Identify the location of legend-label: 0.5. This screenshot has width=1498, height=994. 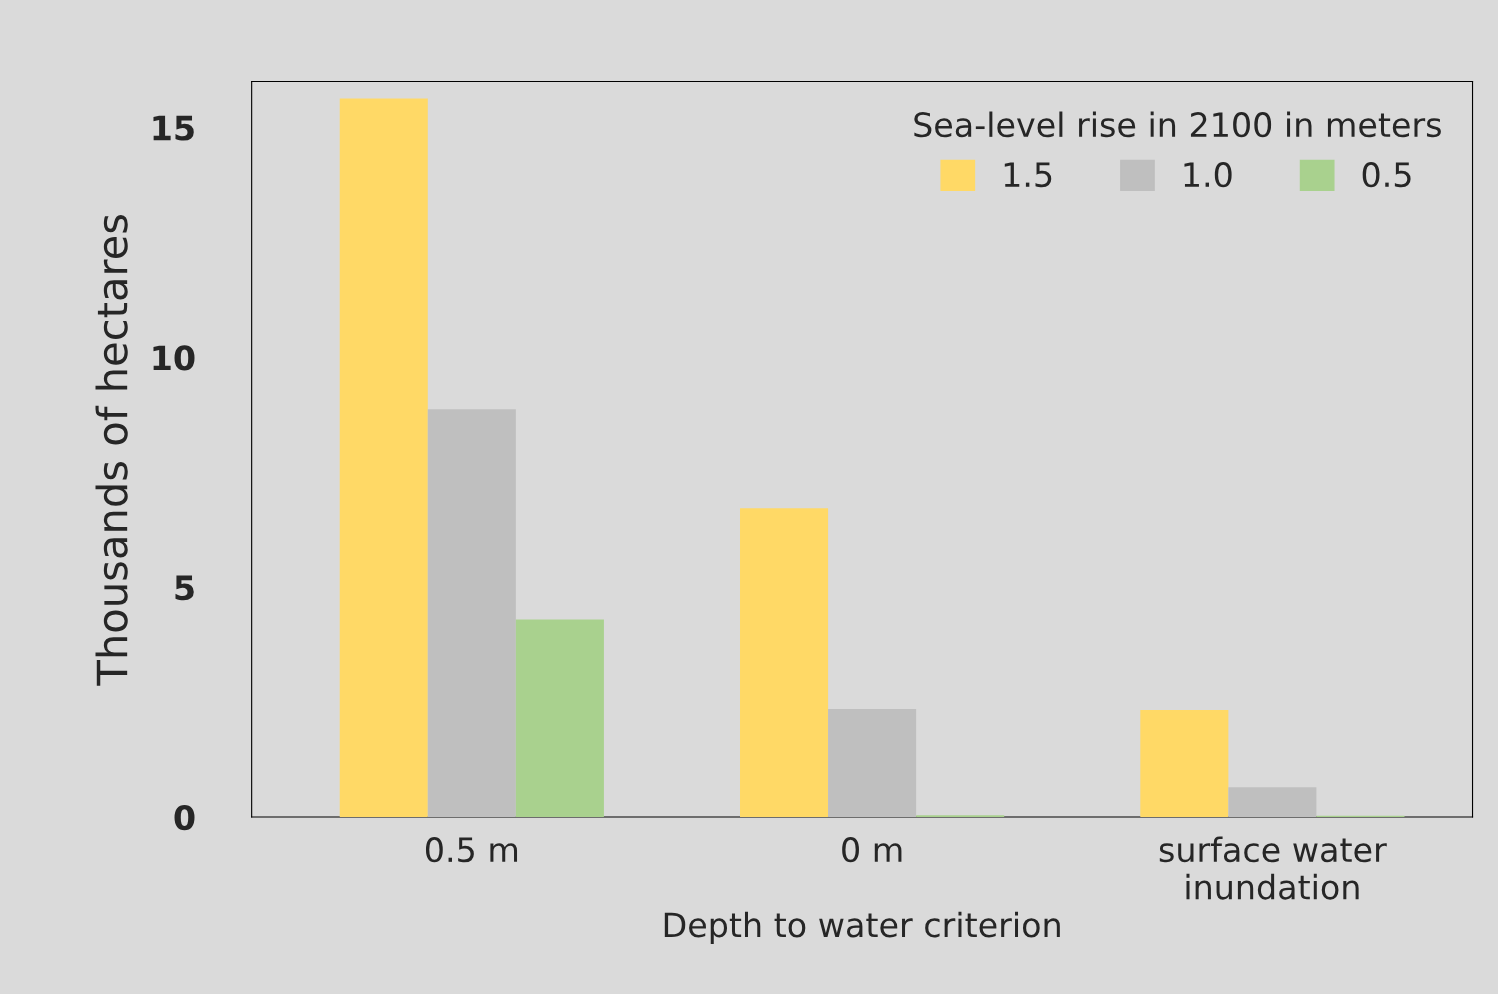
(1386, 175).